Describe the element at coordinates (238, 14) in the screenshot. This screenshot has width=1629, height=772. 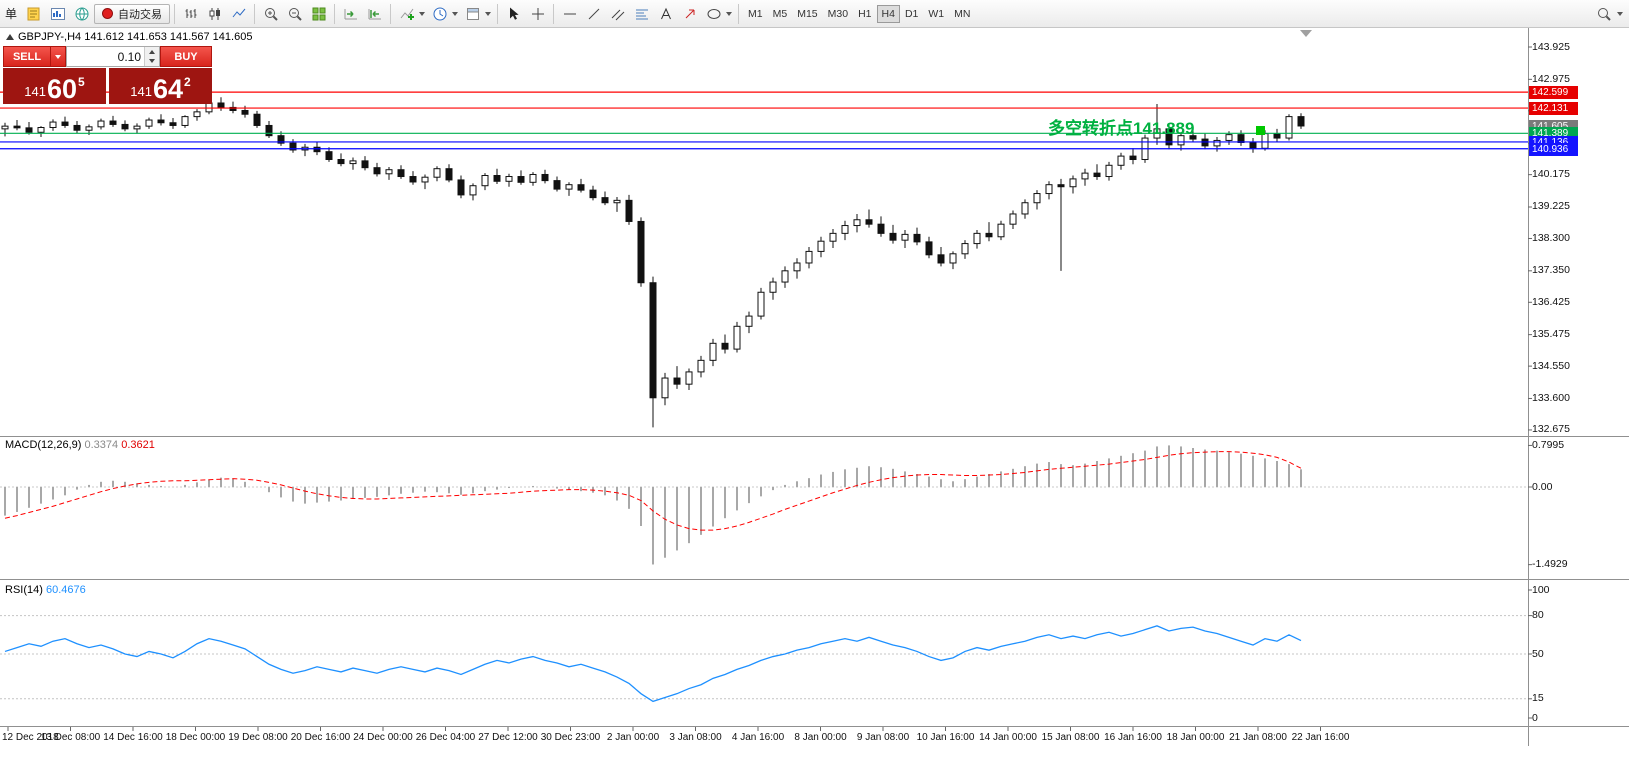
I see `line-chart-mode-icon` at that location.